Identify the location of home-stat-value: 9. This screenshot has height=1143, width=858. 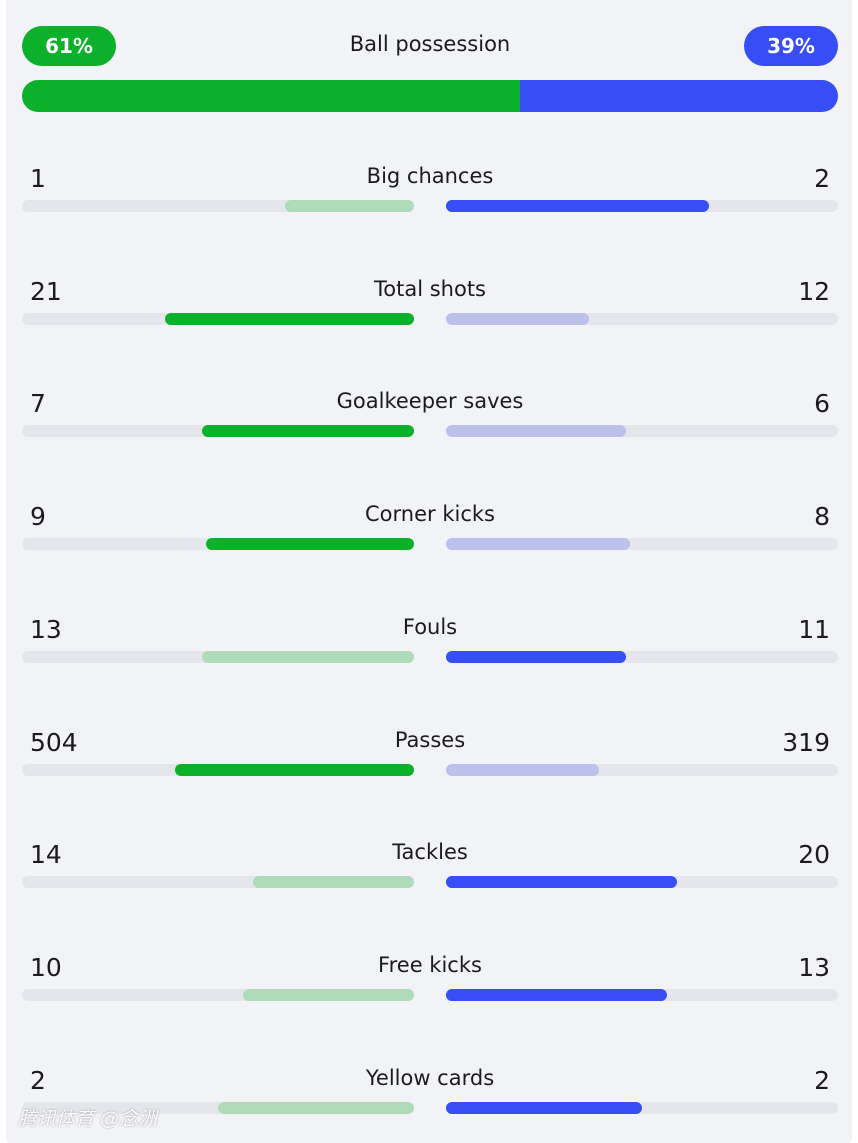
(38, 516).